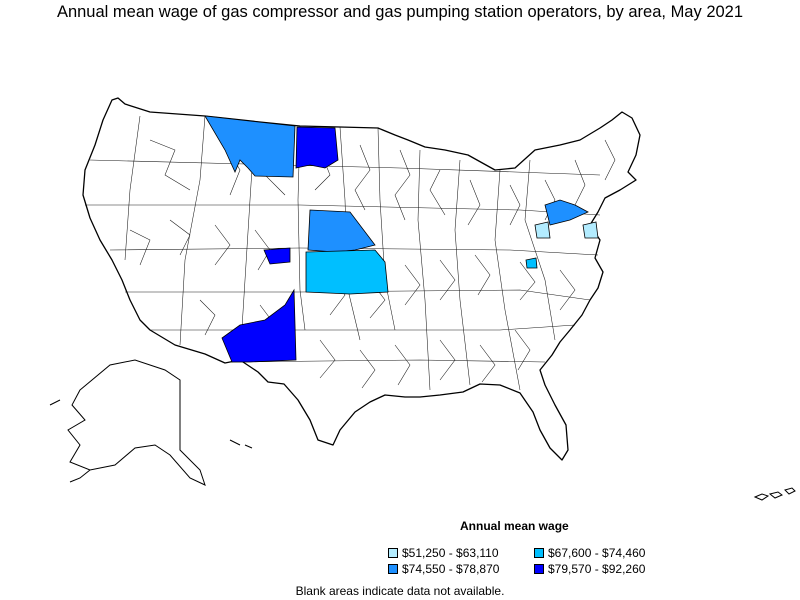 Image resolution: width=800 pixels, height=600 pixels. What do you see at coordinates (590, 230) in the screenshot?
I see `area-pennsylvania-east` at bounding box center [590, 230].